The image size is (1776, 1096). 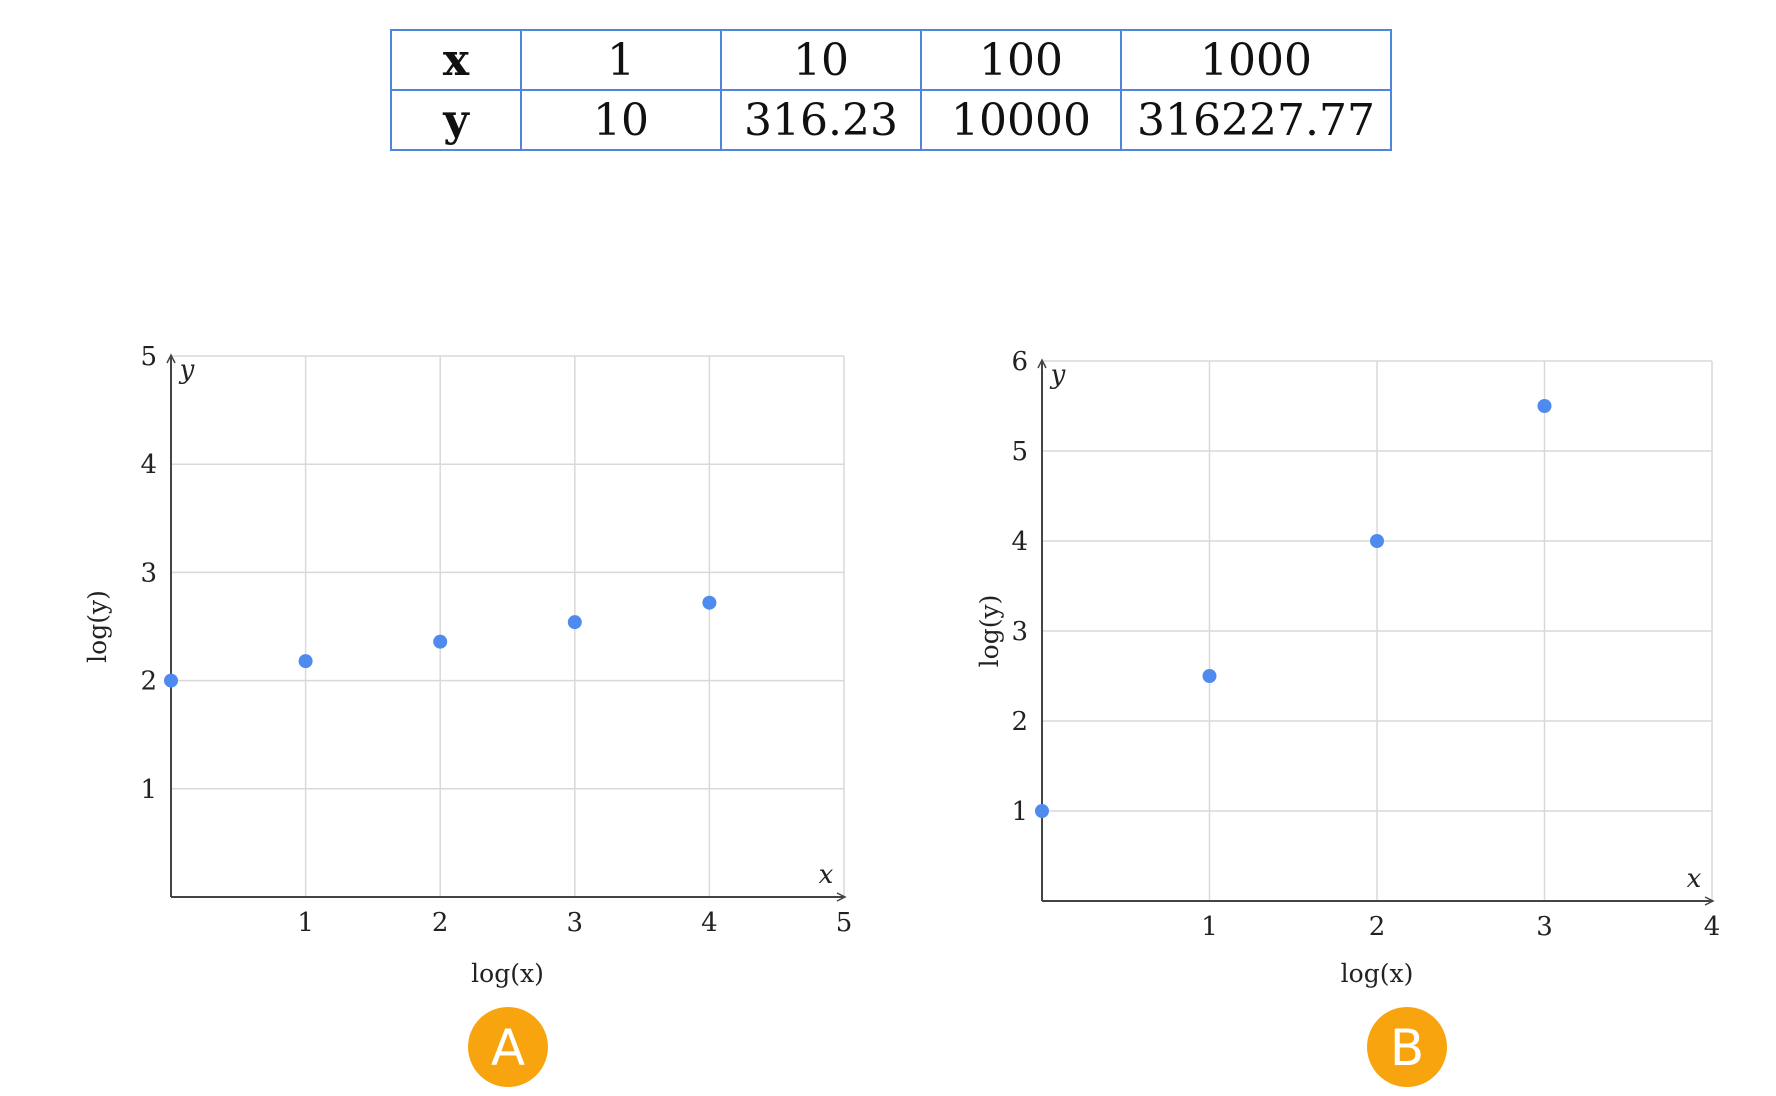 What do you see at coordinates (621, 60) in the screenshot?
I see `table-cell: 1` at bounding box center [621, 60].